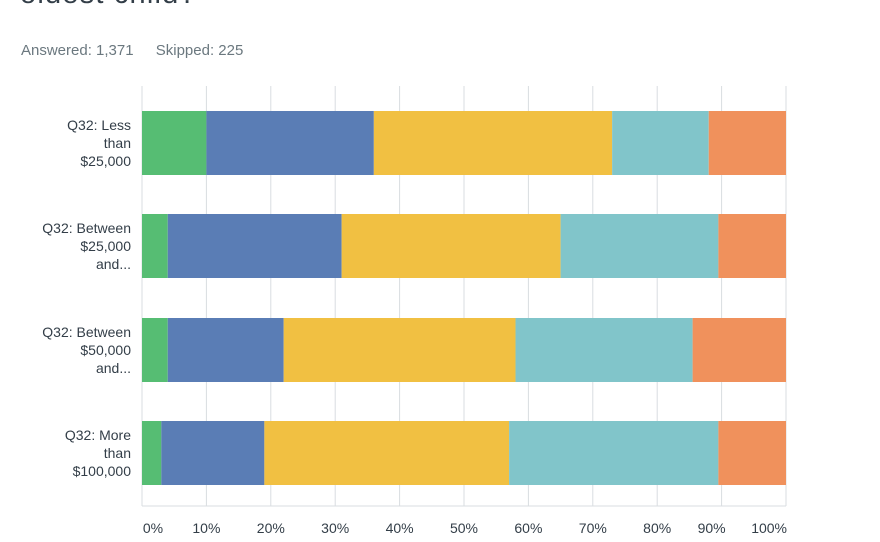  Describe the element at coordinates (206, 528) in the screenshot. I see `x-tick-label: 10%` at that location.